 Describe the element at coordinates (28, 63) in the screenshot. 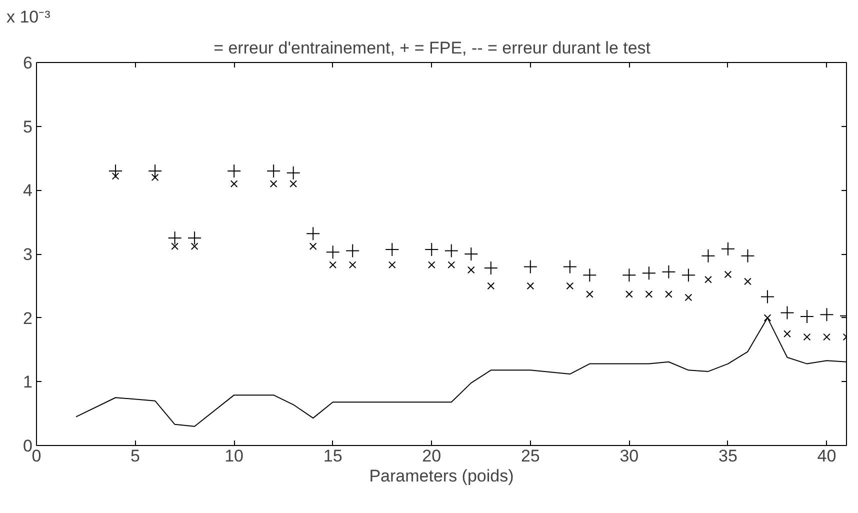

I see `y-tick-label: 6` at that location.